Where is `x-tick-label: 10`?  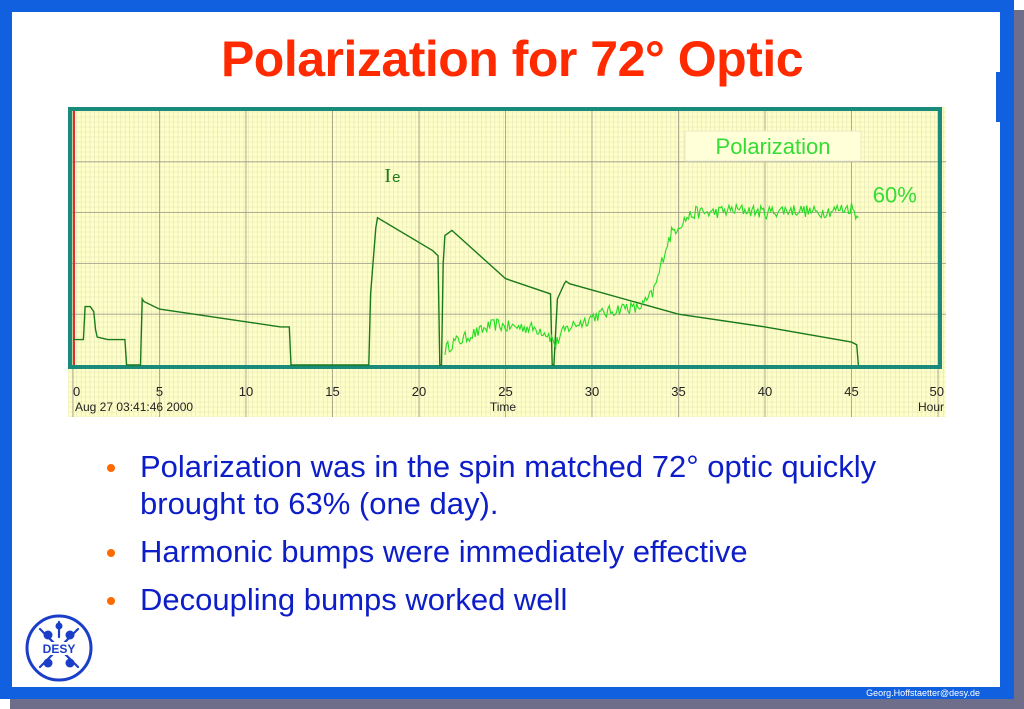
x-tick-label: 10 is located at coordinates (246, 391).